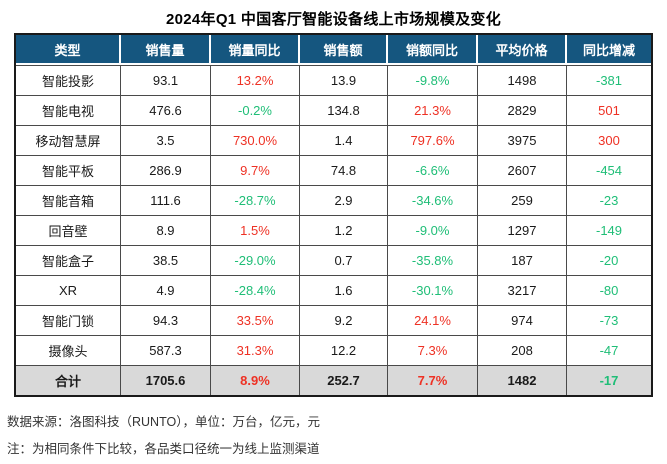 The image size is (667, 464). I want to click on table-cell: 2829, so click(522, 110).